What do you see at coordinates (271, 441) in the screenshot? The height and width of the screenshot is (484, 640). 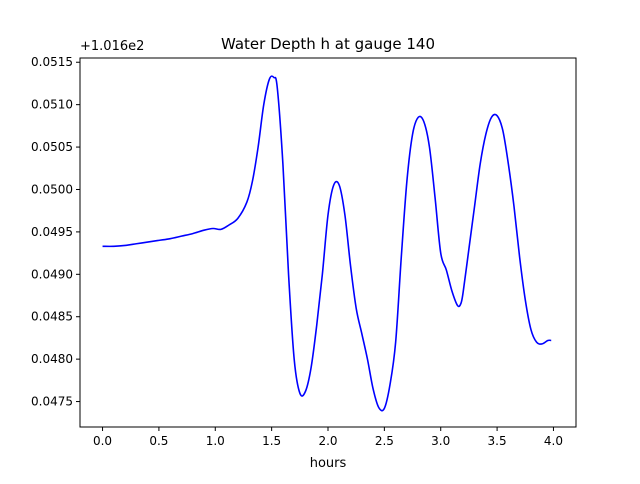 I see `x-tick-label: 1.5` at bounding box center [271, 441].